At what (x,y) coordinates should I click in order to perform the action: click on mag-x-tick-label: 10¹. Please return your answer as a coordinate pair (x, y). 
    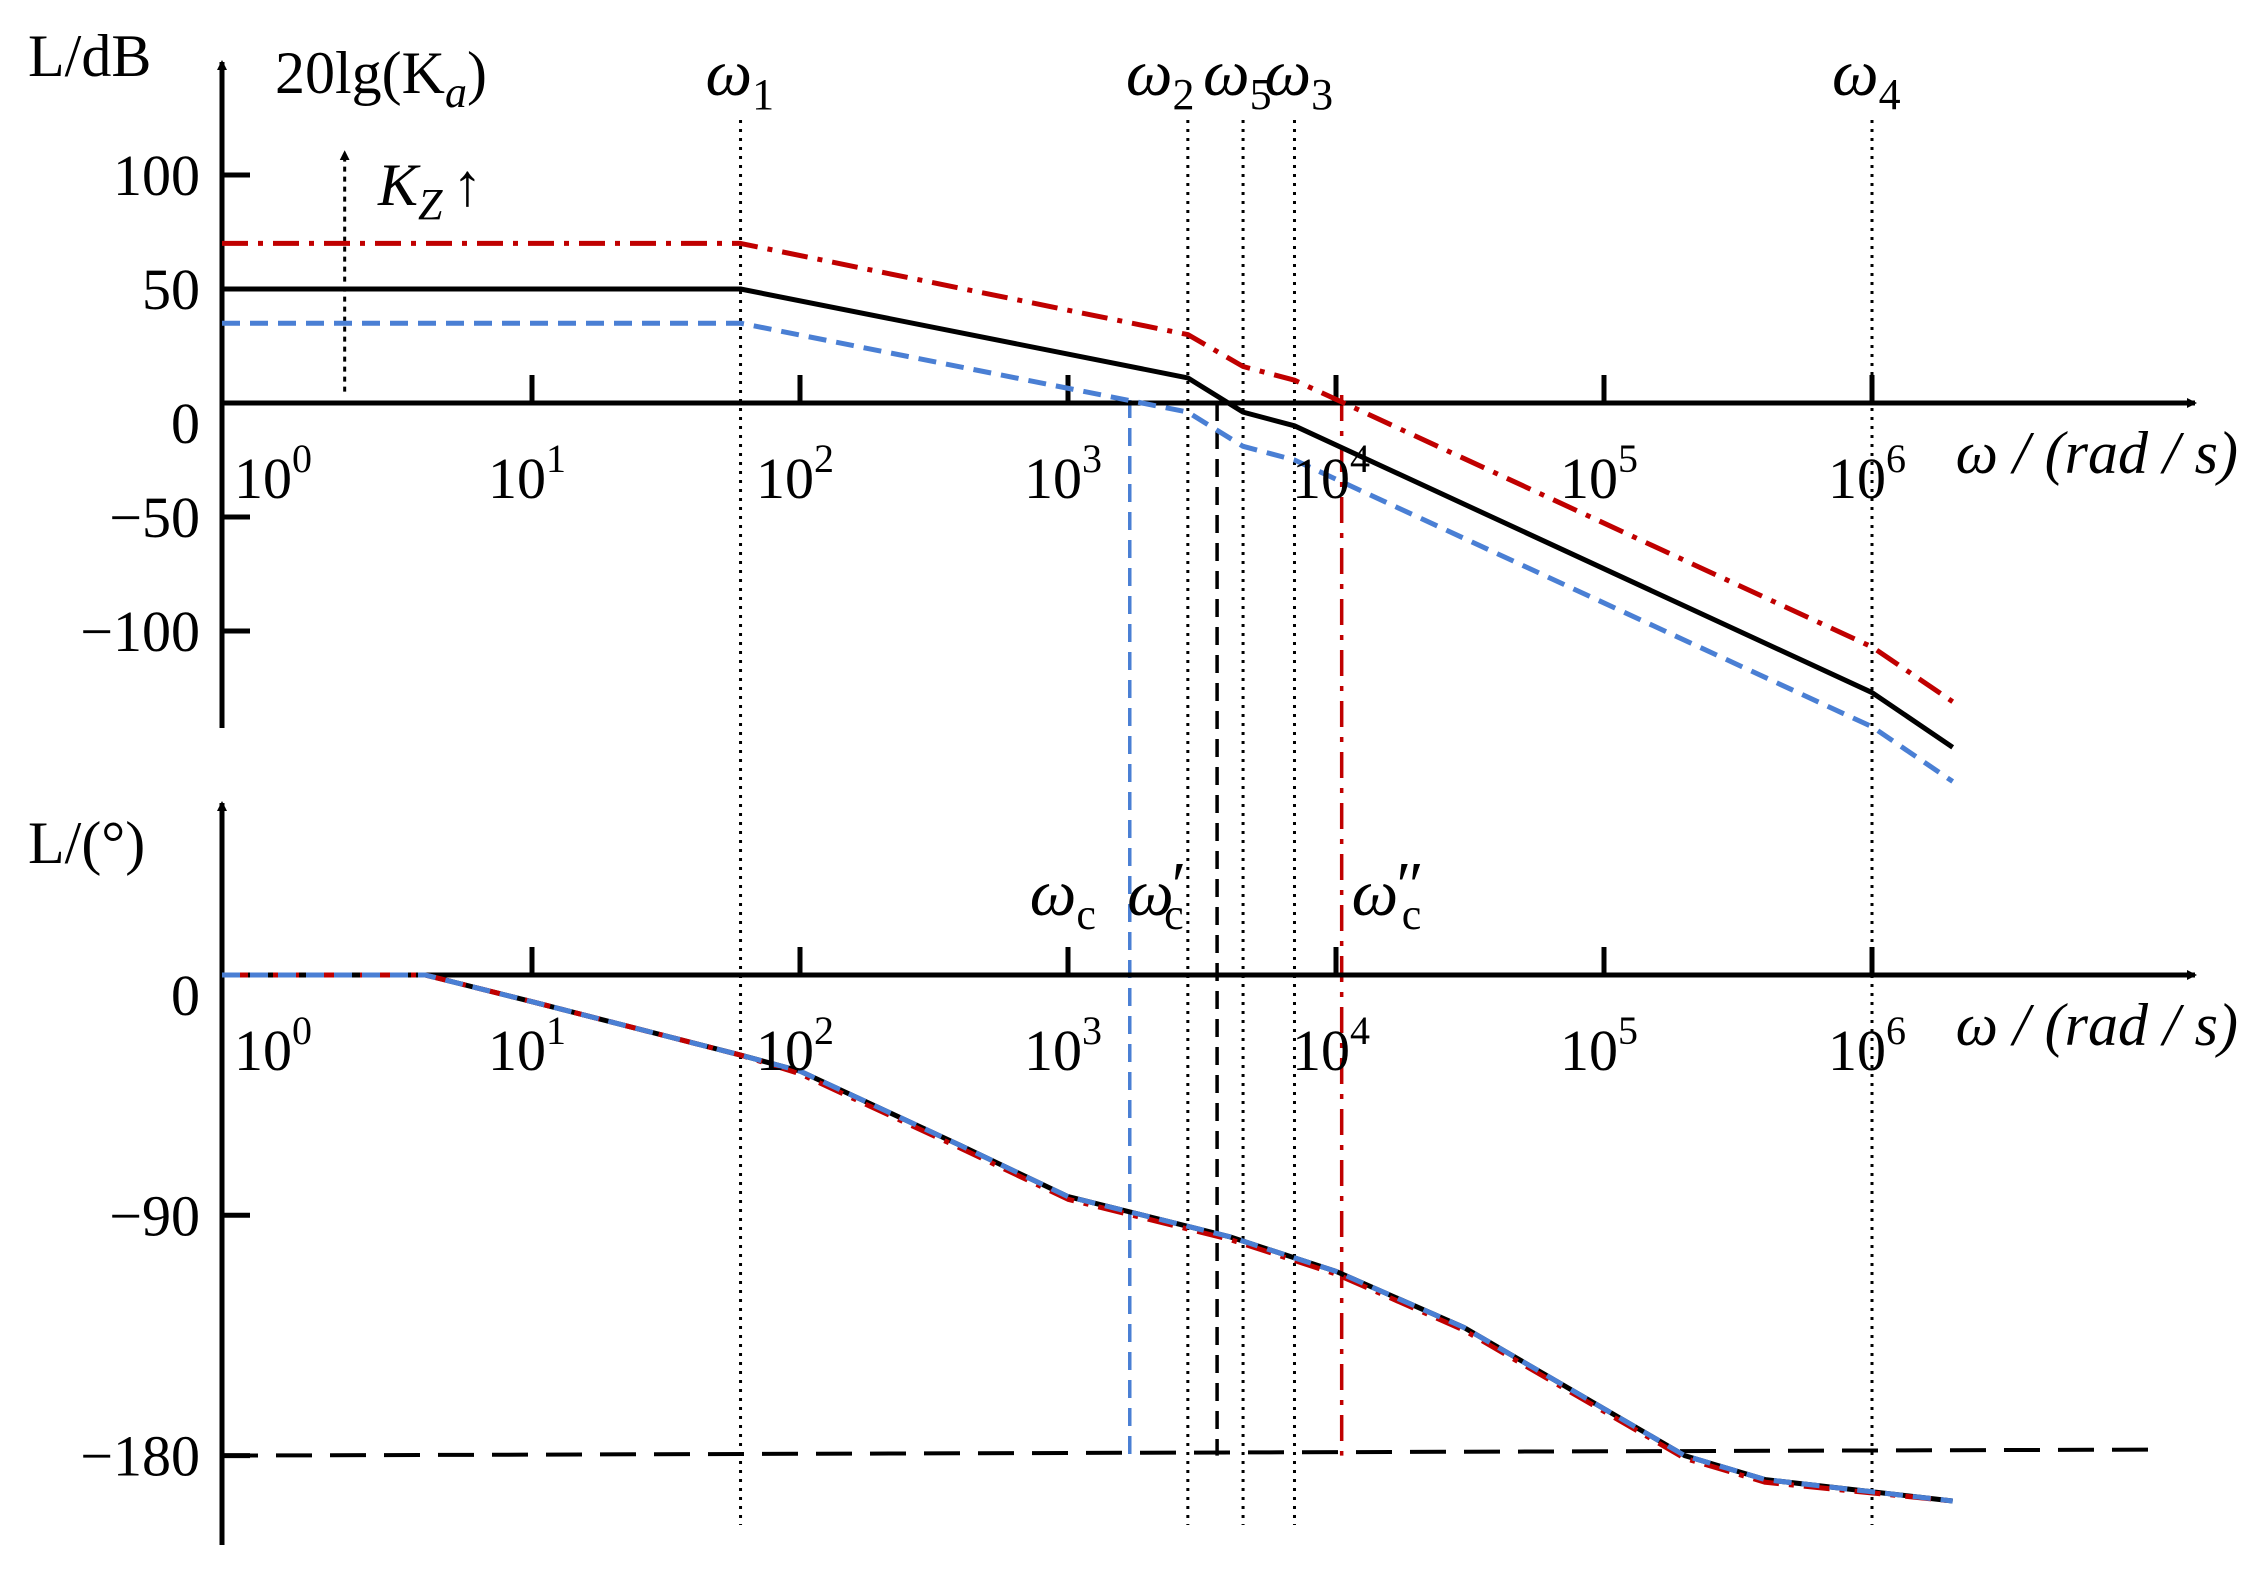
    Looking at the image, I should click on (527, 473).